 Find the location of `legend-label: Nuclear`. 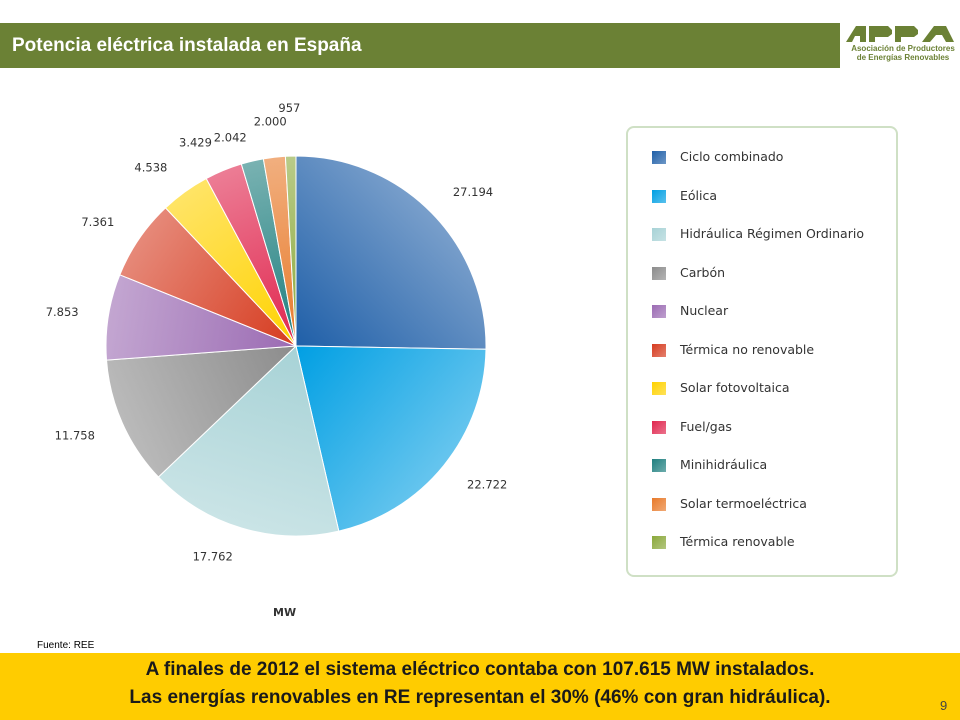

legend-label: Nuclear is located at coordinates (704, 310).